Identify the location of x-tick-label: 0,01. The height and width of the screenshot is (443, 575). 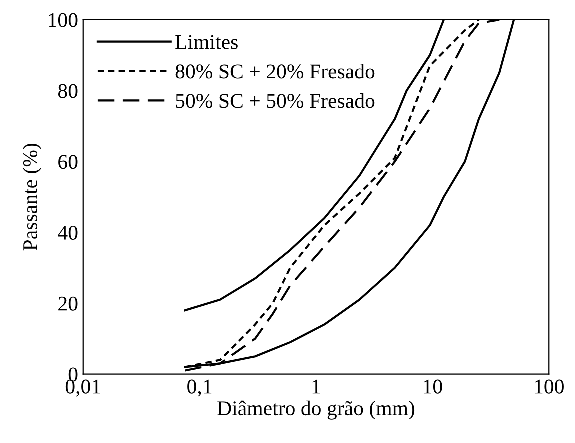
(83, 388).